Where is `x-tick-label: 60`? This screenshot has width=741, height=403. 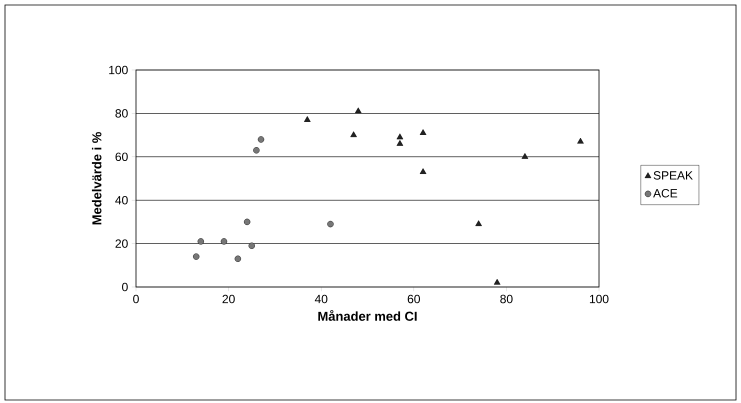 x-tick-label: 60 is located at coordinates (414, 299).